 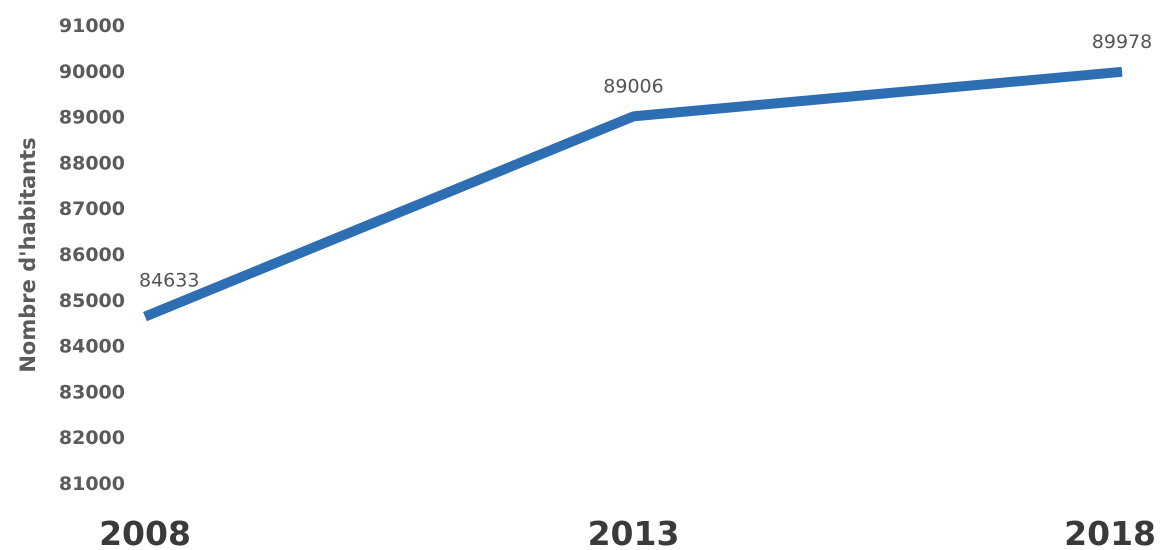 I want to click on y-tick-label: 85000, so click(x=92, y=301).